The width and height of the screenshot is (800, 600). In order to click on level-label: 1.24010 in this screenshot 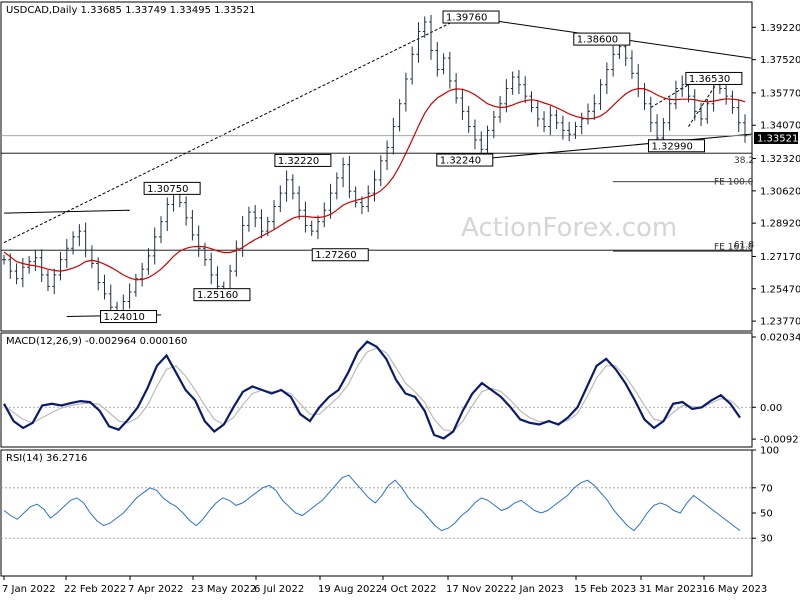, I will do `click(124, 317)`.